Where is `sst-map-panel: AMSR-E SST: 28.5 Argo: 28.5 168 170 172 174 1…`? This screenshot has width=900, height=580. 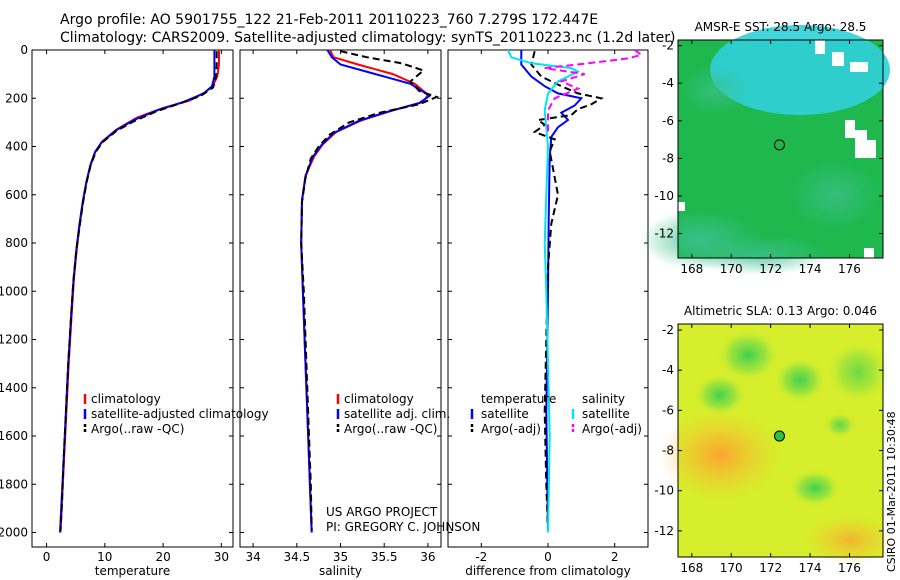
sst-map-panel: AMSR-E SST: 28.5 Argo: 28.5 168 170 172 174 1… is located at coordinates (765, 148).